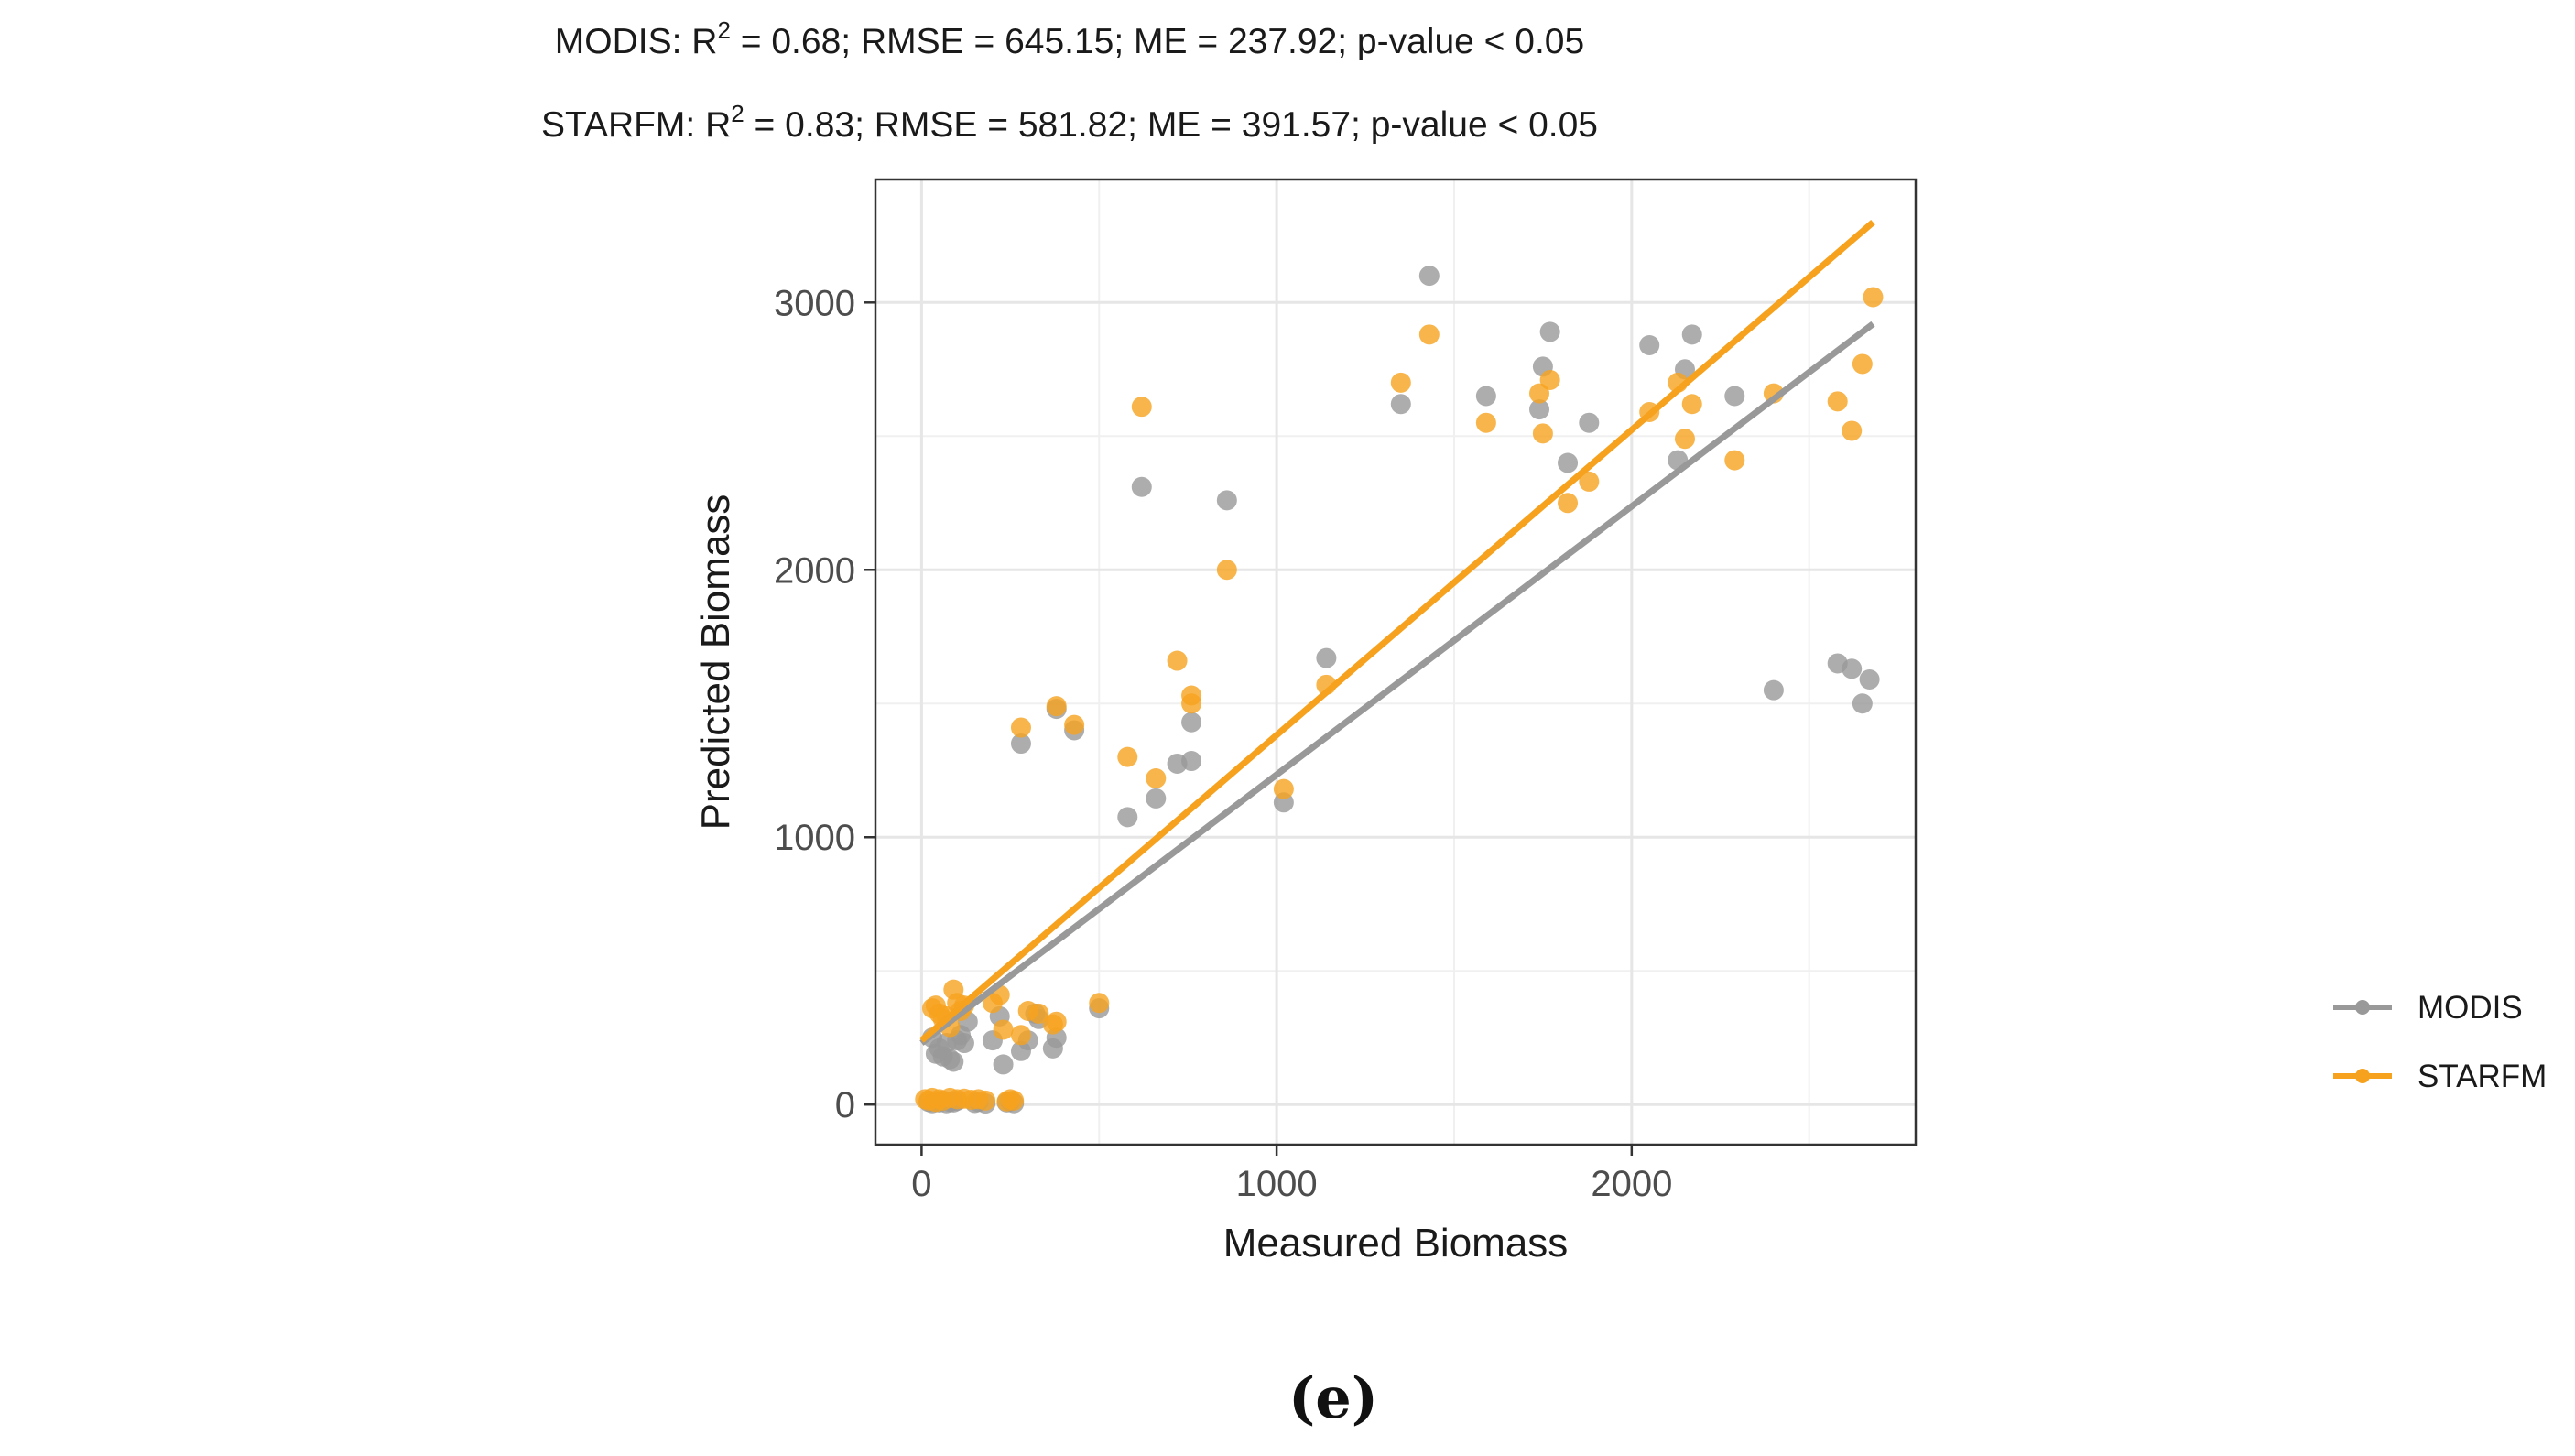 The width and height of the screenshot is (2575, 1456). I want to click on legend-starfm-marker, so click(2362, 1076).